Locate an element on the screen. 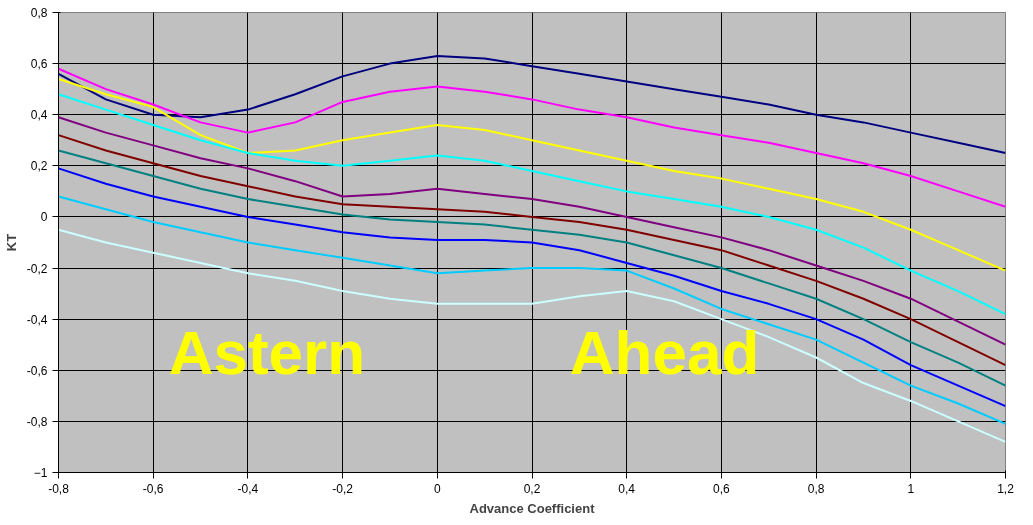 This screenshot has width=1033, height=525. x-tick-label: 0,2 is located at coordinates (532, 488).